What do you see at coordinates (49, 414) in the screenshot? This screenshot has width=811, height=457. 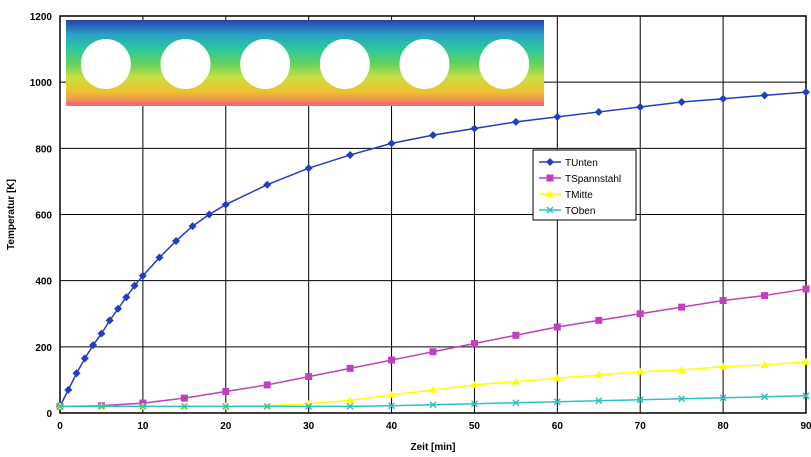 I see `y-tick-label: 0` at bounding box center [49, 414].